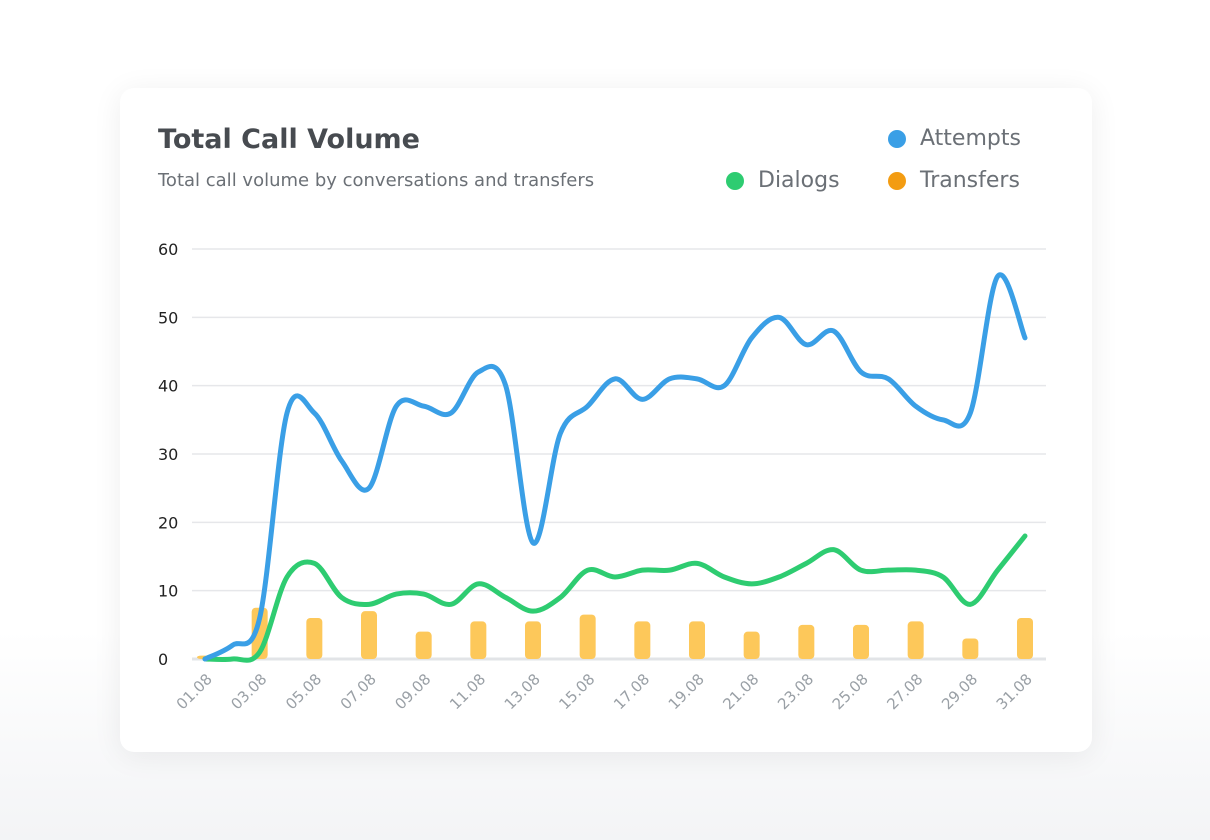 The width and height of the screenshot is (1210, 840). I want to click on dialogs-line, so click(615, 598).